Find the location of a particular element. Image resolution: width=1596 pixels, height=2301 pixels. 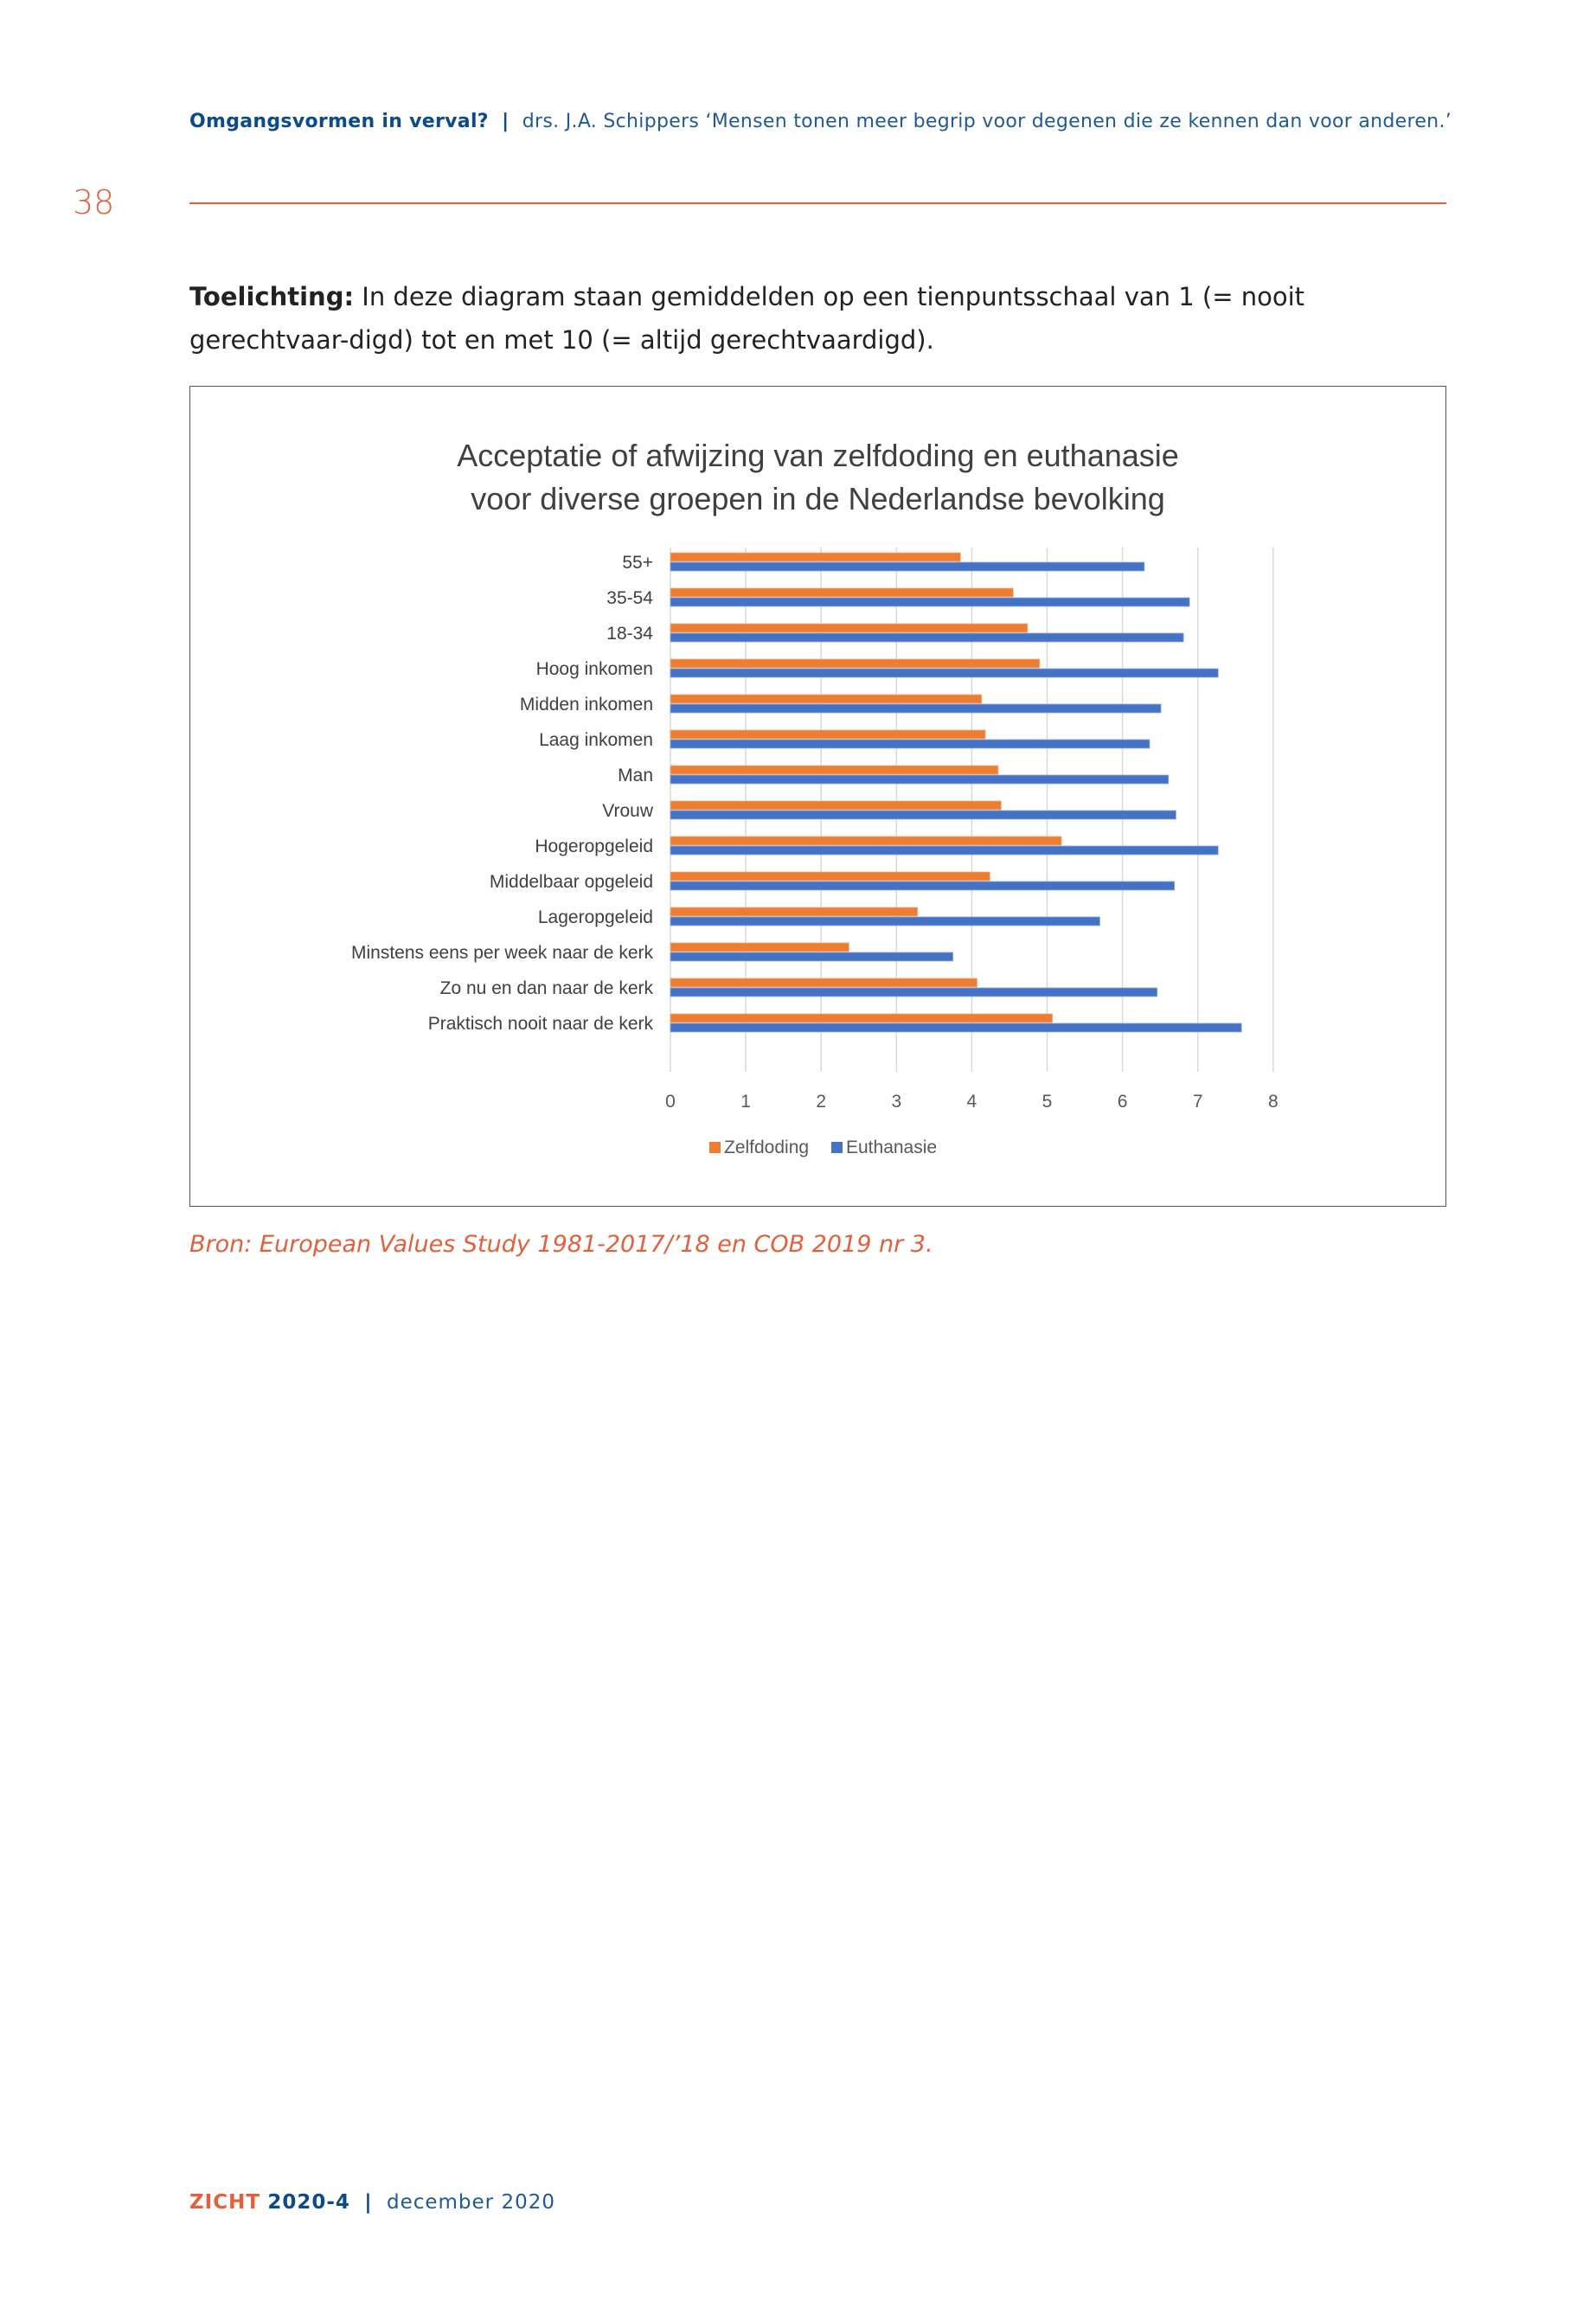

x-tick-label: 6 is located at coordinates (1123, 1102).